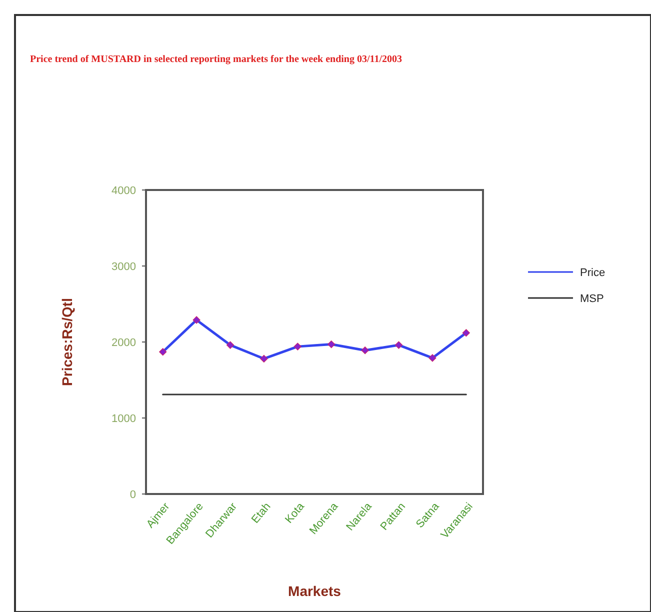  I want to click on y-tick-label: 4000, so click(124, 190).